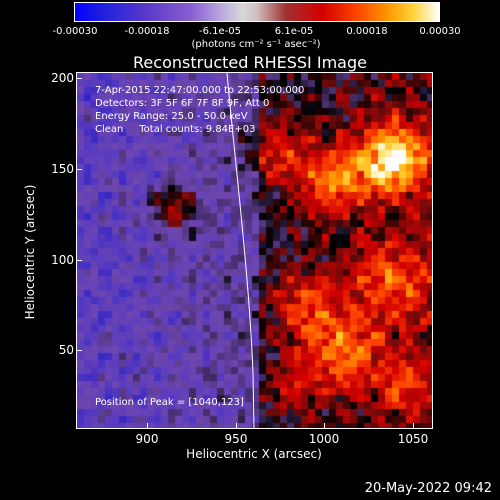 Image resolution: width=500 pixels, height=500 pixels. What do you see at coordinates (62, 260) in the screenshot?
I see `y-tick-label: 100` at bounding box center [62, 260].